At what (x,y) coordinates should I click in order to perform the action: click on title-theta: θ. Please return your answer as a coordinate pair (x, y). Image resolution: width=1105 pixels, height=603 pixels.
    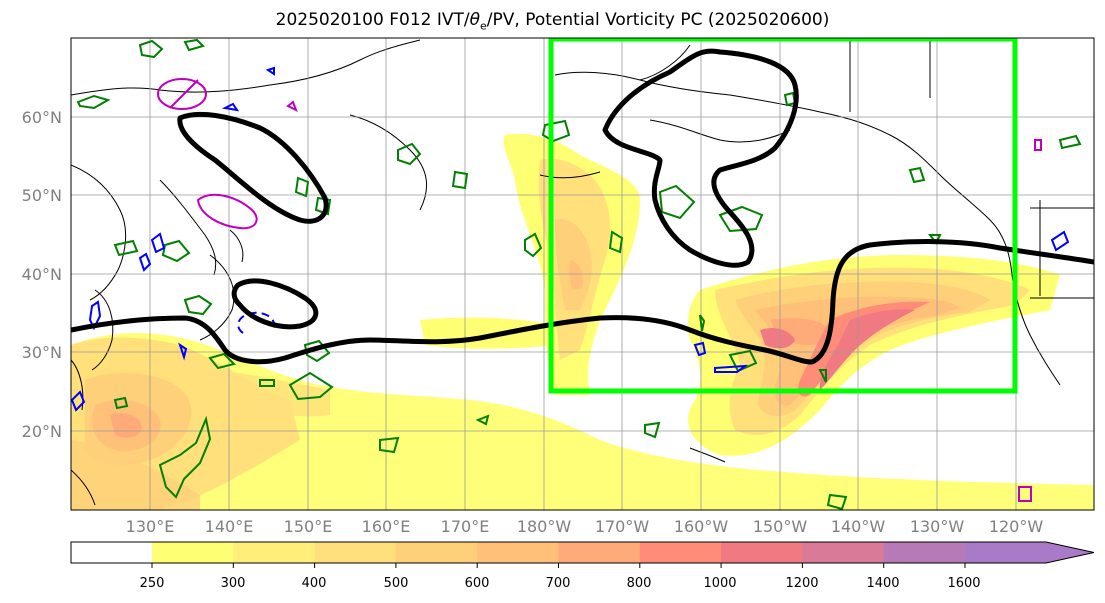
    Looking at the image, I should click on (475, 20).